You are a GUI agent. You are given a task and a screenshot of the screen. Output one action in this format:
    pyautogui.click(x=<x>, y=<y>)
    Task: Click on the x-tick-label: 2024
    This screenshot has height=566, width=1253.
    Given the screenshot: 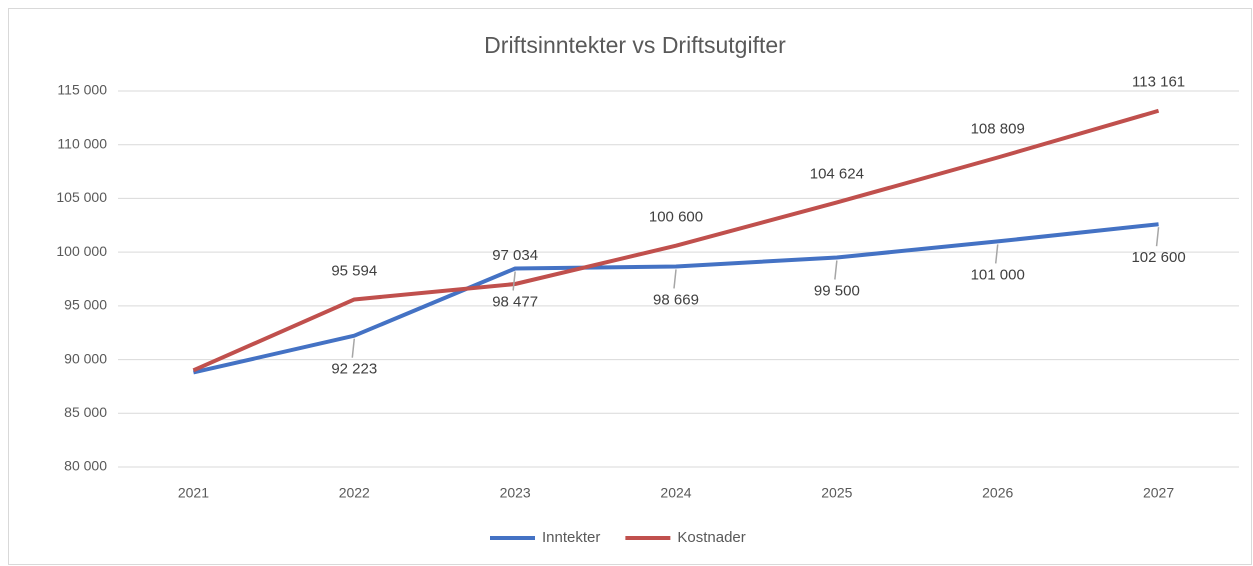 What is the action you would take?
    pyautogui.click(x=675, y=493)
    